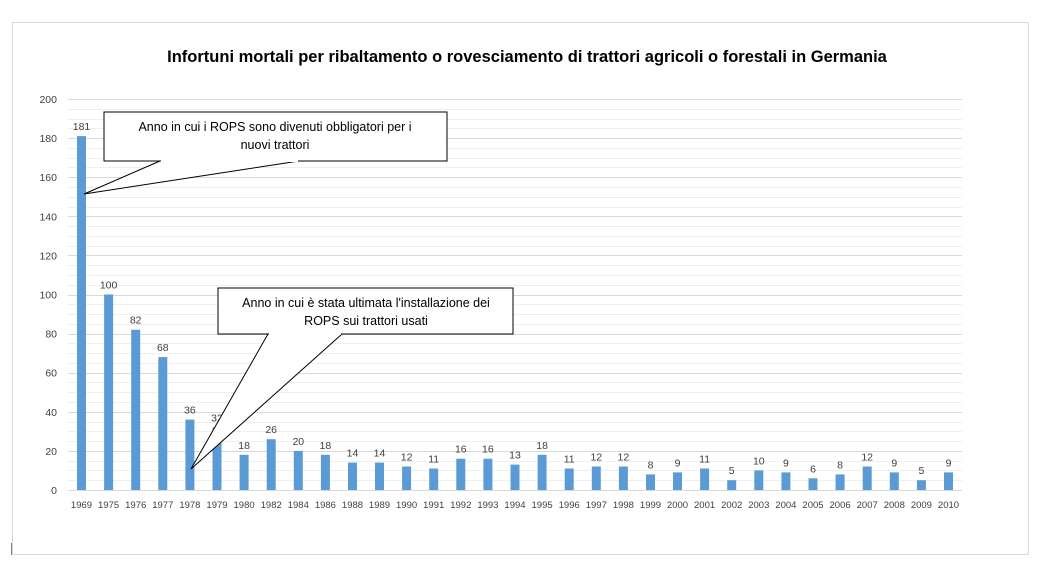  What do you see at coordinates (379, 476) in the screenshot?
I see `bar-1989` at bounding box center [379, 476].